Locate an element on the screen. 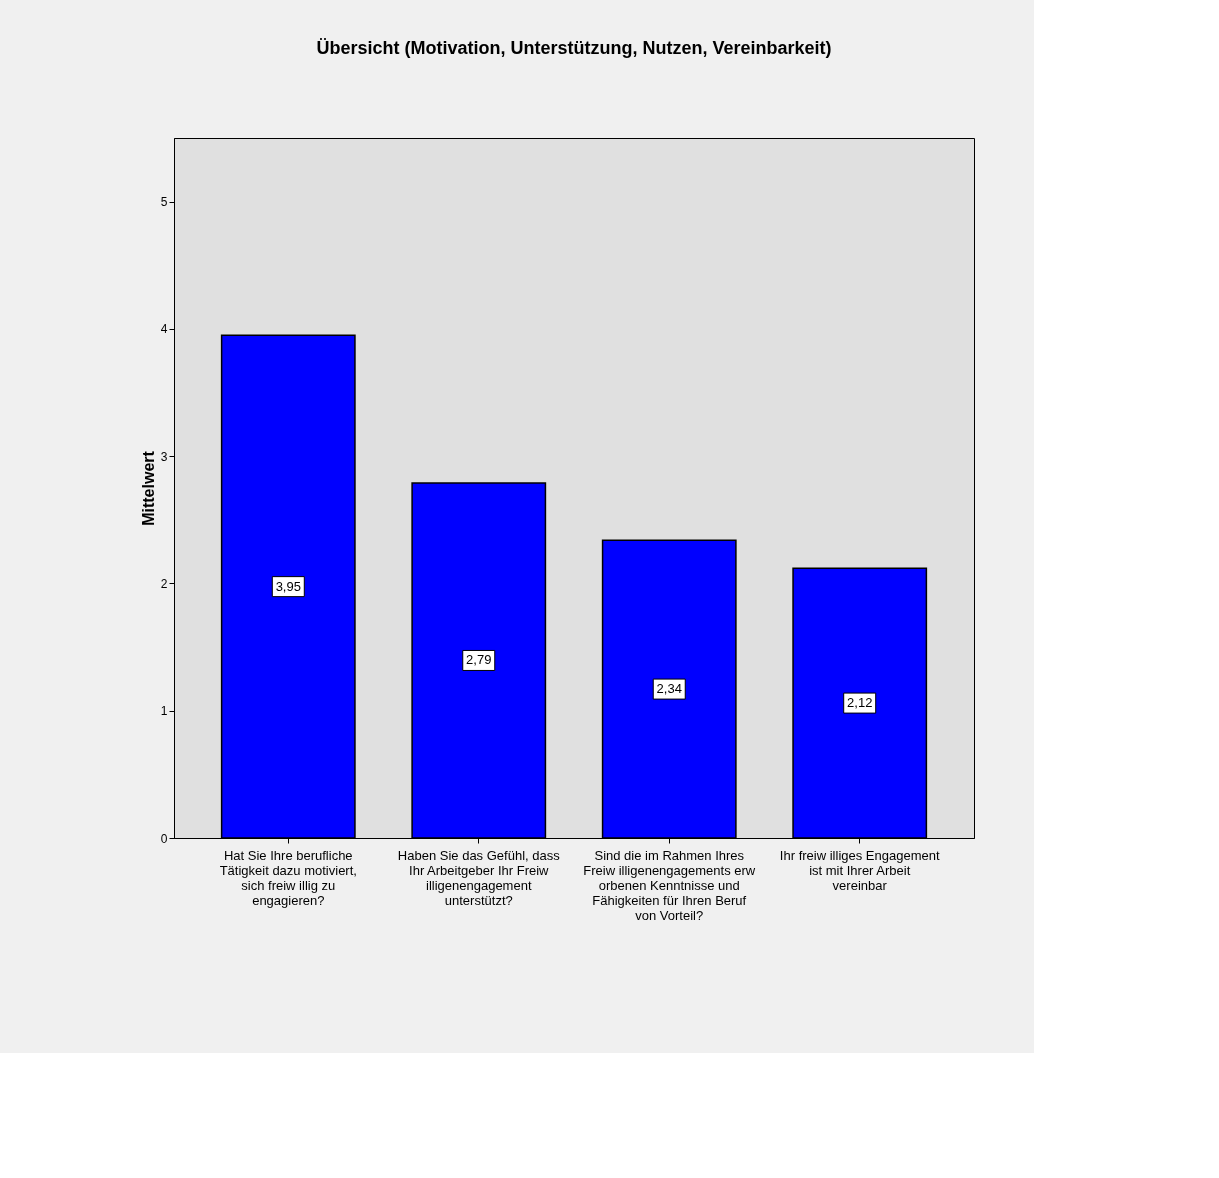 Image resolution: width=1219 pixels, height=1178 pixels. data-label: 3,95 is located at coordinates (288, 586).